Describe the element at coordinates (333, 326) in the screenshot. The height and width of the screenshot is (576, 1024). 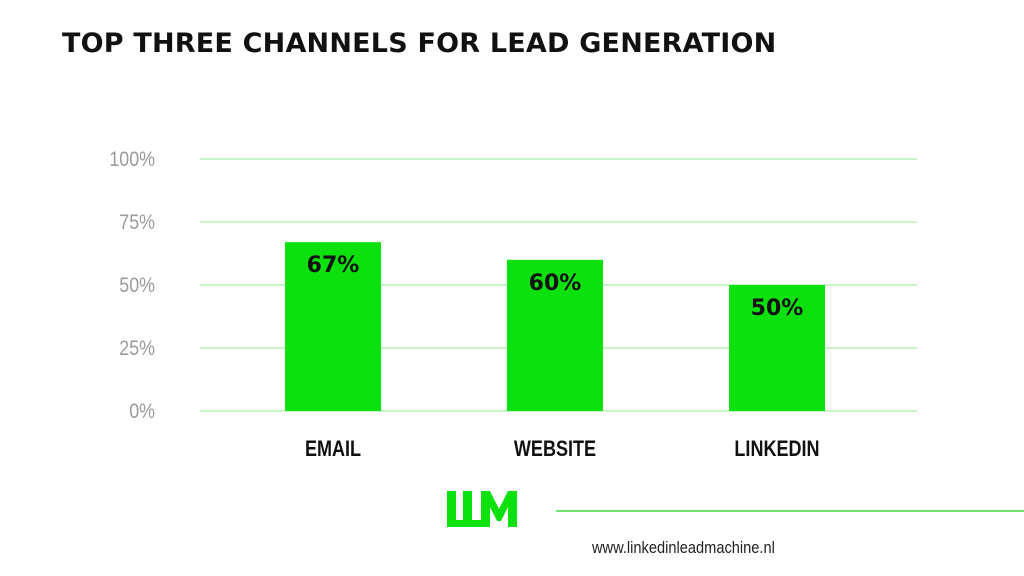
I see `bar-email` at that location.